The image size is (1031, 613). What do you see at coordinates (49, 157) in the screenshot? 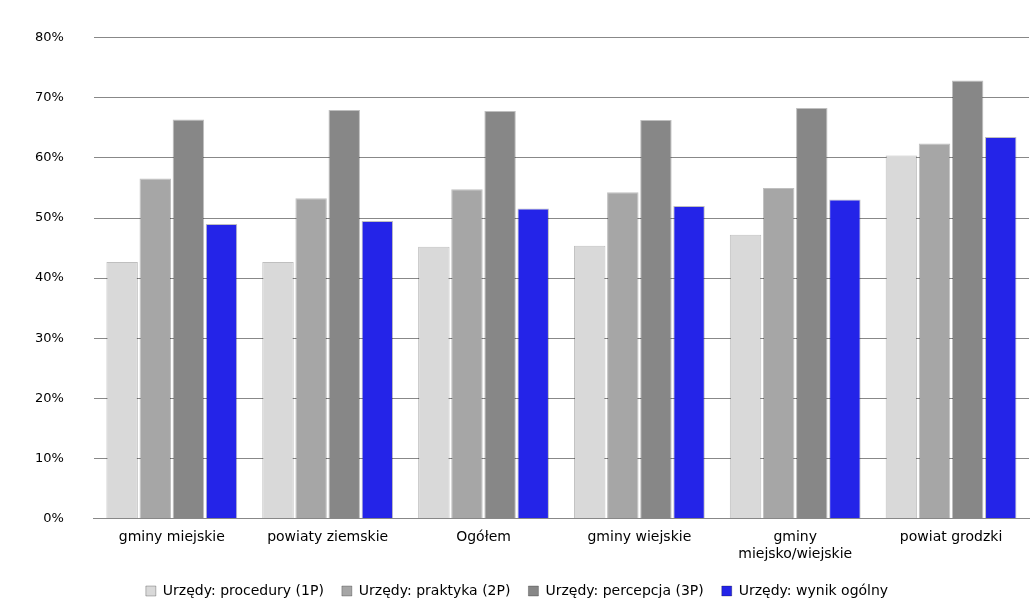
I see `y-tick-label: 60%` at bounding box center [49, 157].